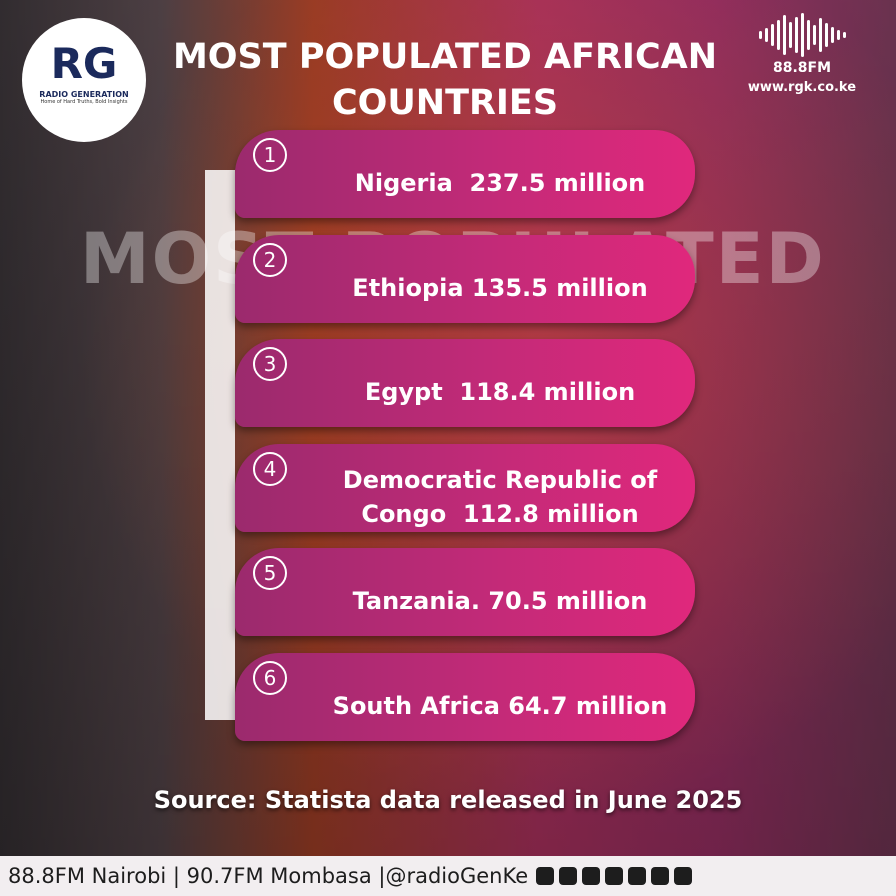 The width and height of the screenshot is (896, 896). Describe the element at coordinates (500, 601) in the screenshot. I see `item-text: Tanzania. 70.5 million` at that location.